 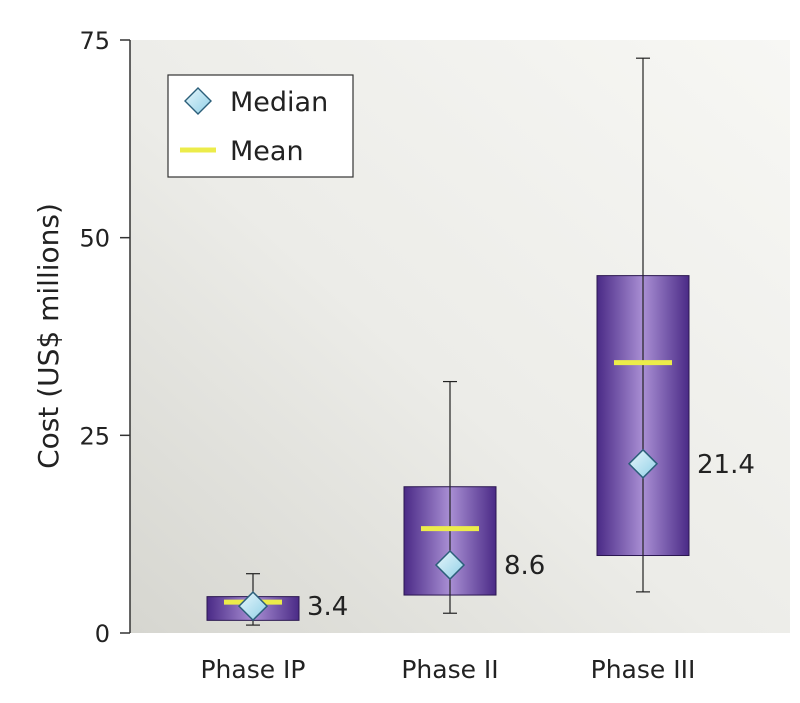 I want to click on x-tick-label: Phase II, so click(x=449, y=669).